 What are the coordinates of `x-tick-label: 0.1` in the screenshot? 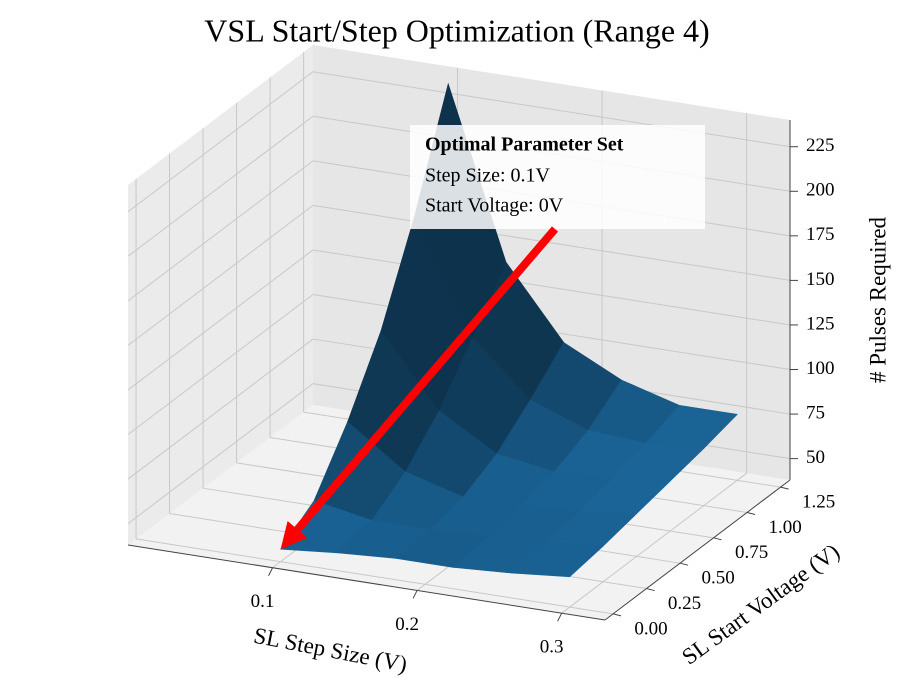 It's located at (263, 601).